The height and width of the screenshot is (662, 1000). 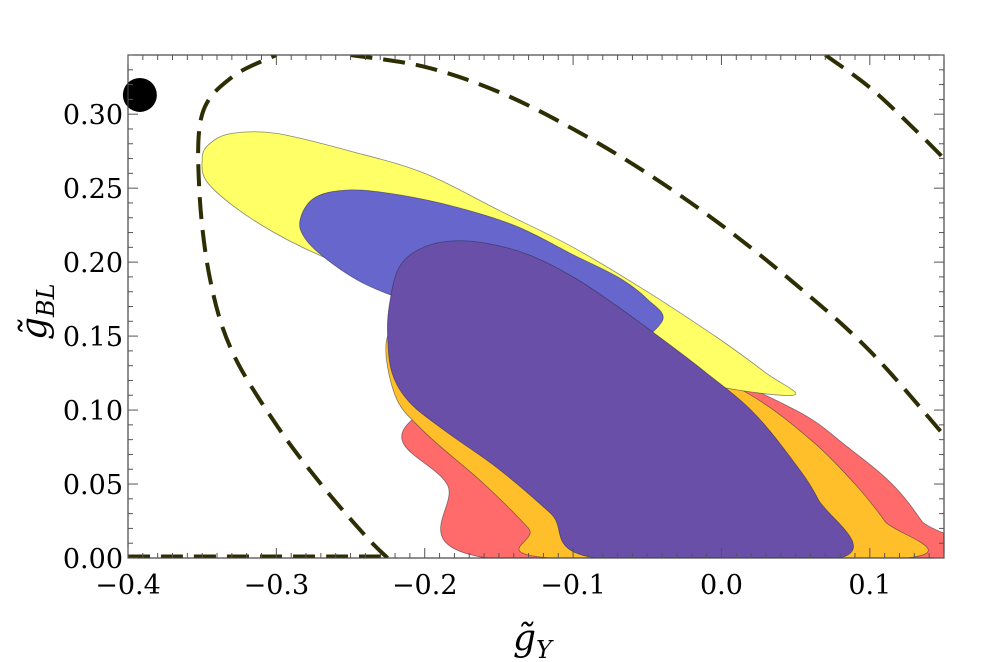 I want to click on x-tick-label: 0.0, so click(x=721, y=585).